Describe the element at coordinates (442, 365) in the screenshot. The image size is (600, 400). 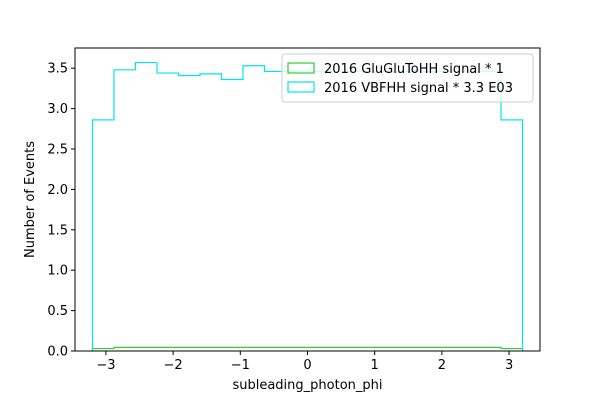
I see `x-tick-label: 2` at that location.